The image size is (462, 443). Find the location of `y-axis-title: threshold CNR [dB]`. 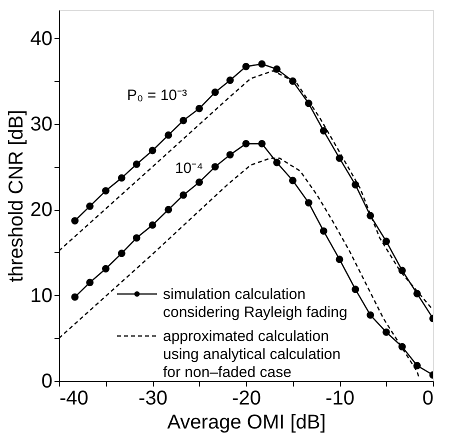

y-axis-title: threshold CNR [dB] is located at coordinates (16, 196).